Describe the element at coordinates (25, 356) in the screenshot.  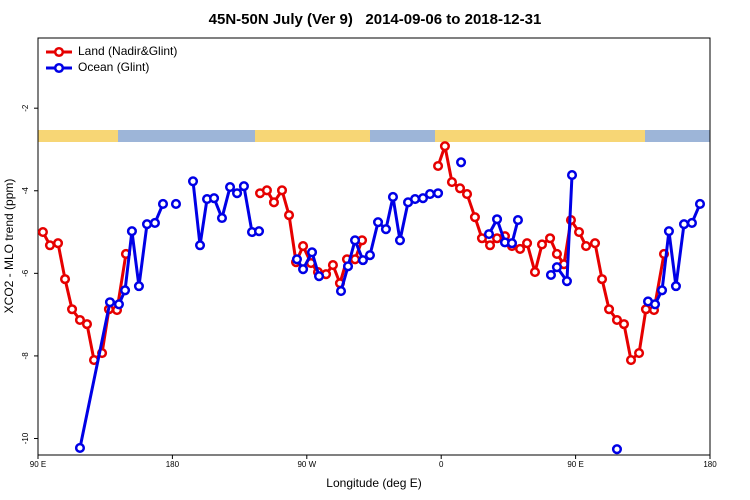
I see `y-tick-label: -8` at that location.